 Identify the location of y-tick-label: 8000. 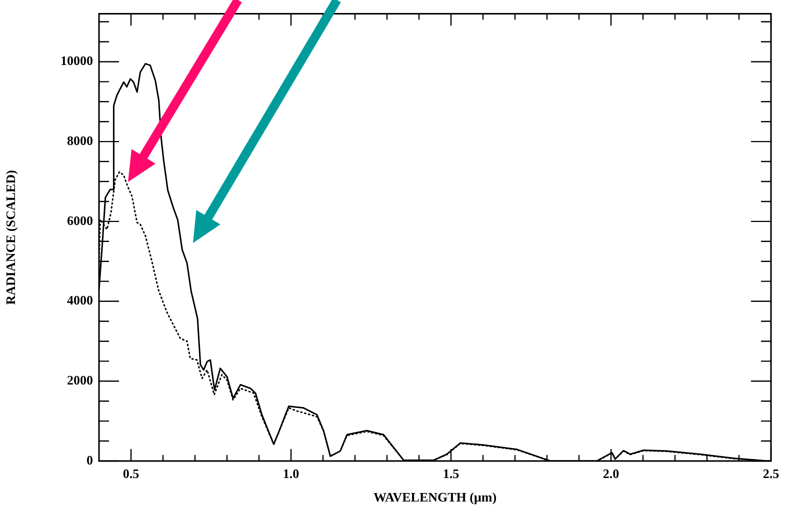
(80, 140).